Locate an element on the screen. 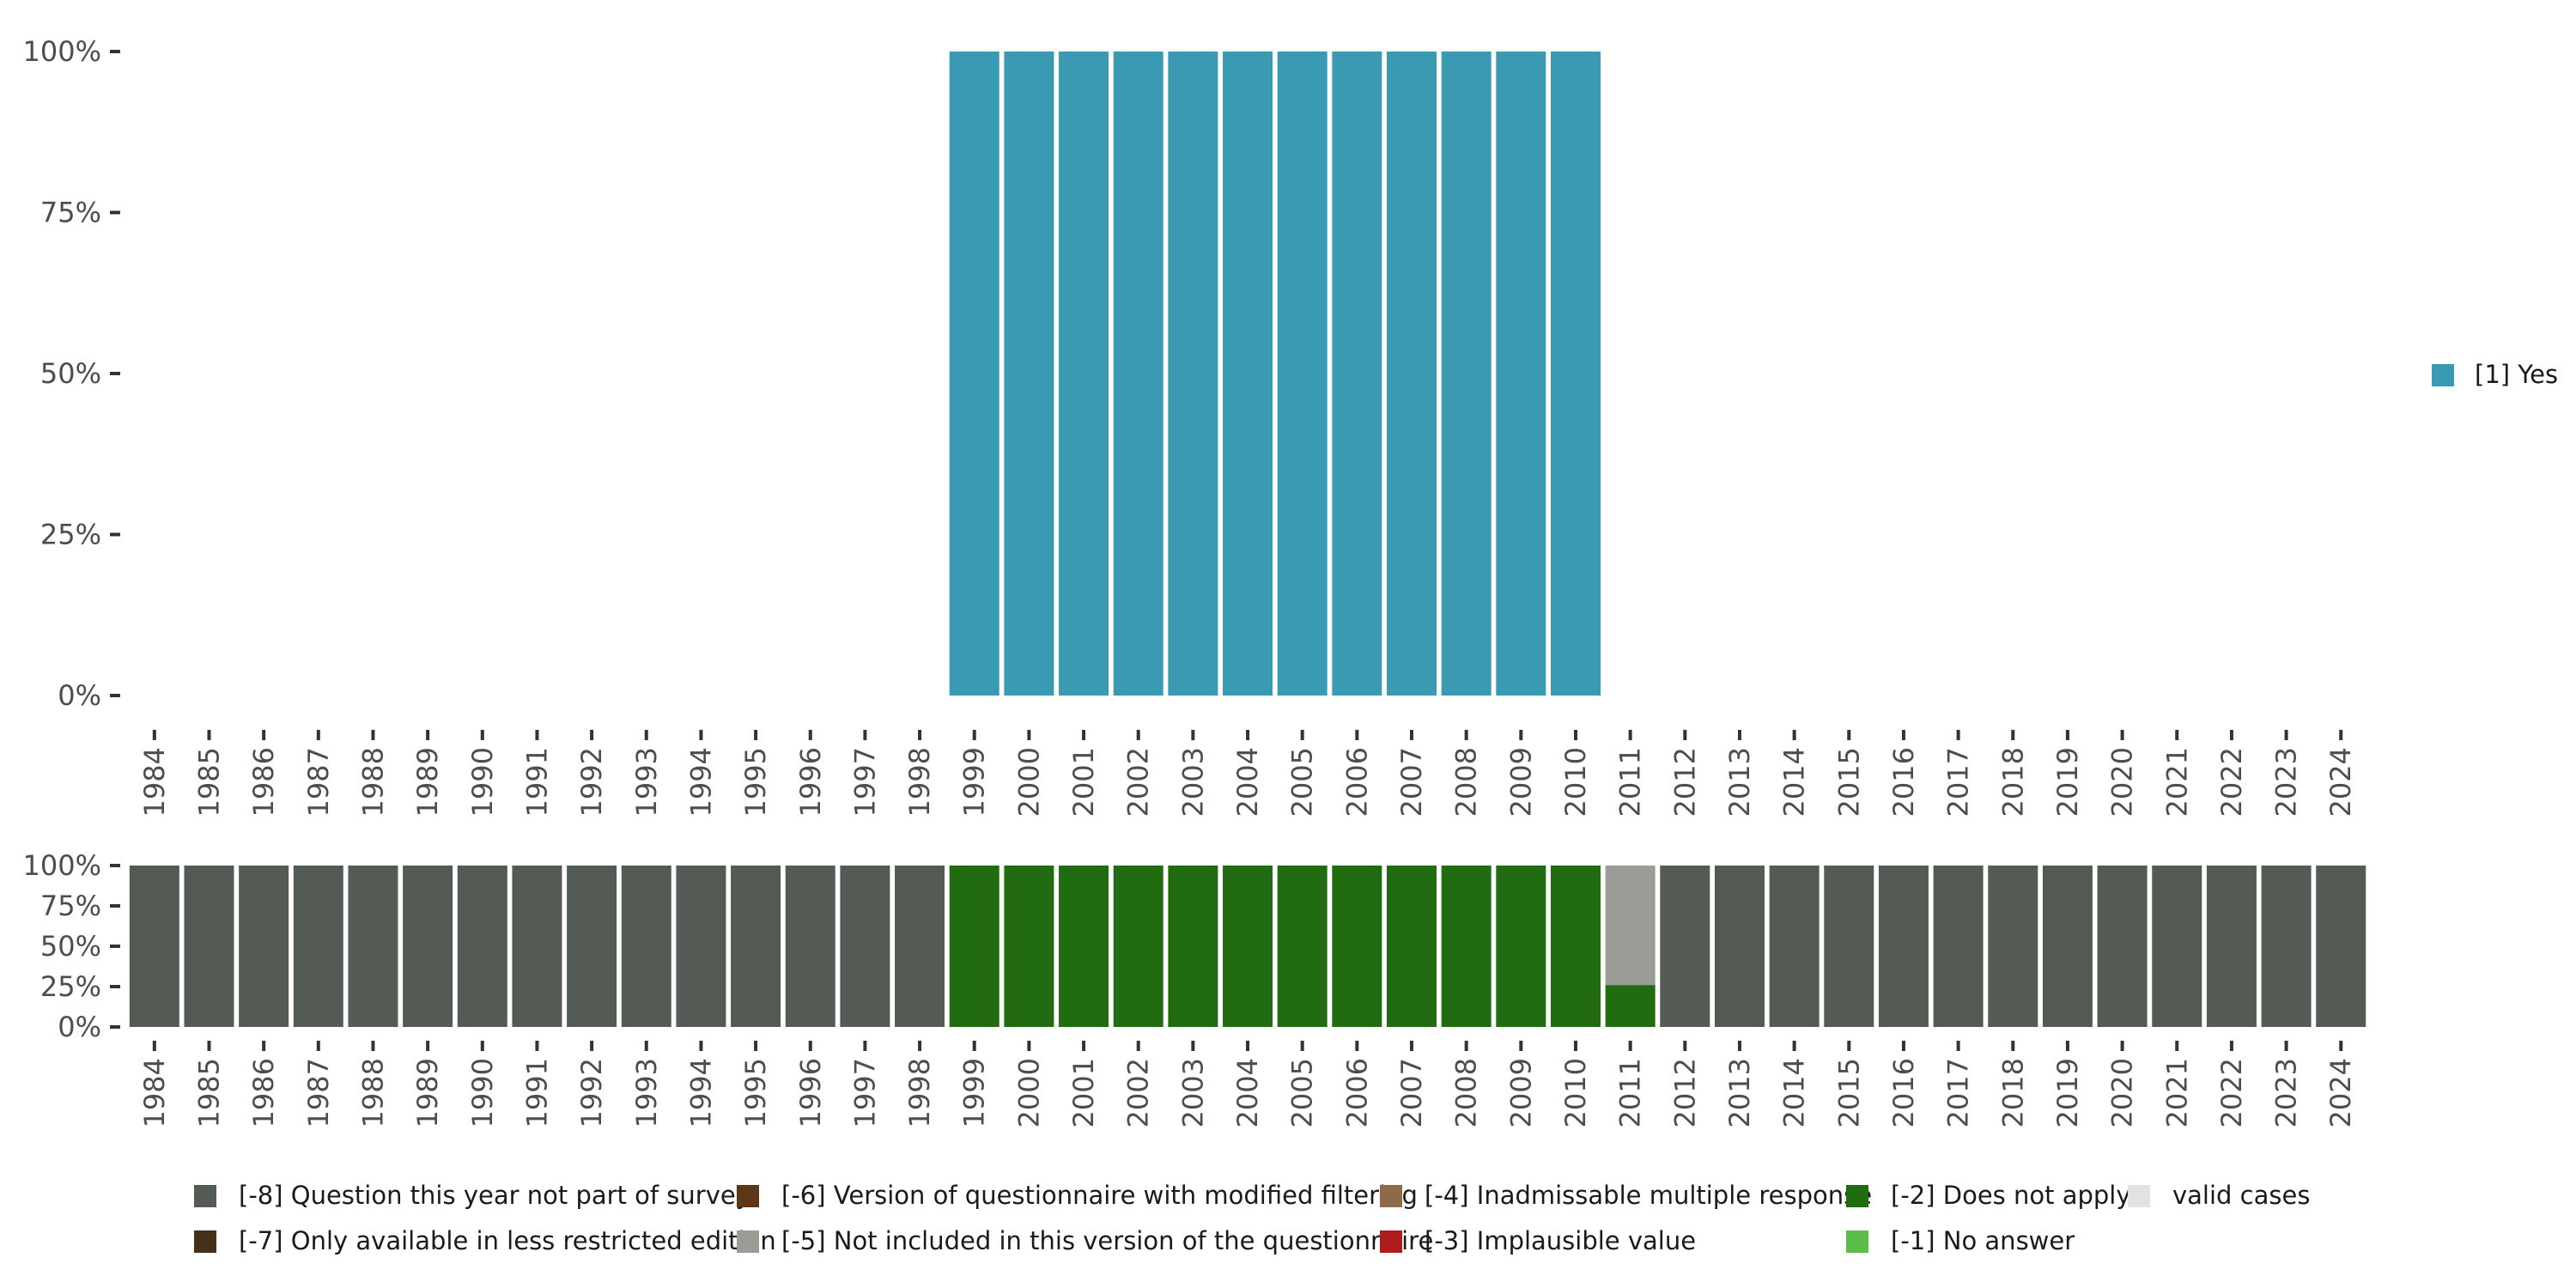  bottom-x-tick-label: 2009 is located at coordinates (1521, 1092).